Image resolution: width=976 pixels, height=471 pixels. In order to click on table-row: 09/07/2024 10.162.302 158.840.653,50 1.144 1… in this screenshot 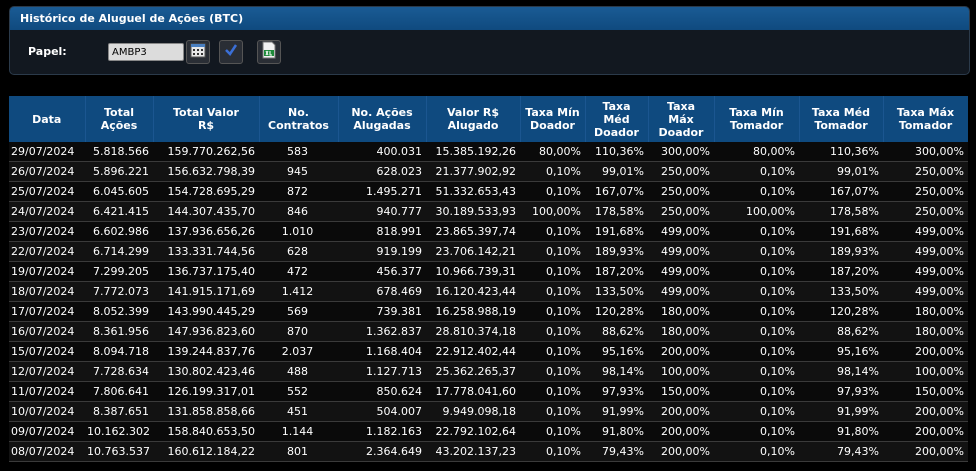, I will do `click(488, 431)`.